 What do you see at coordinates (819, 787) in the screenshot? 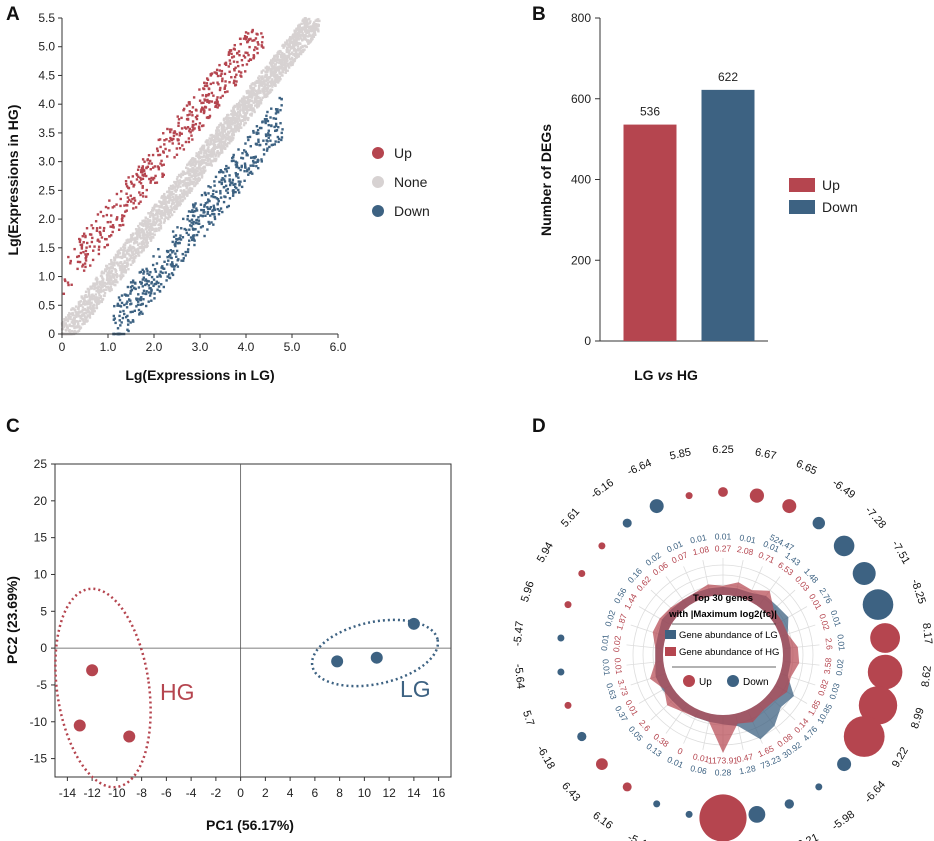
I see `fc-bubble-down` at bounding box center [819, 787].